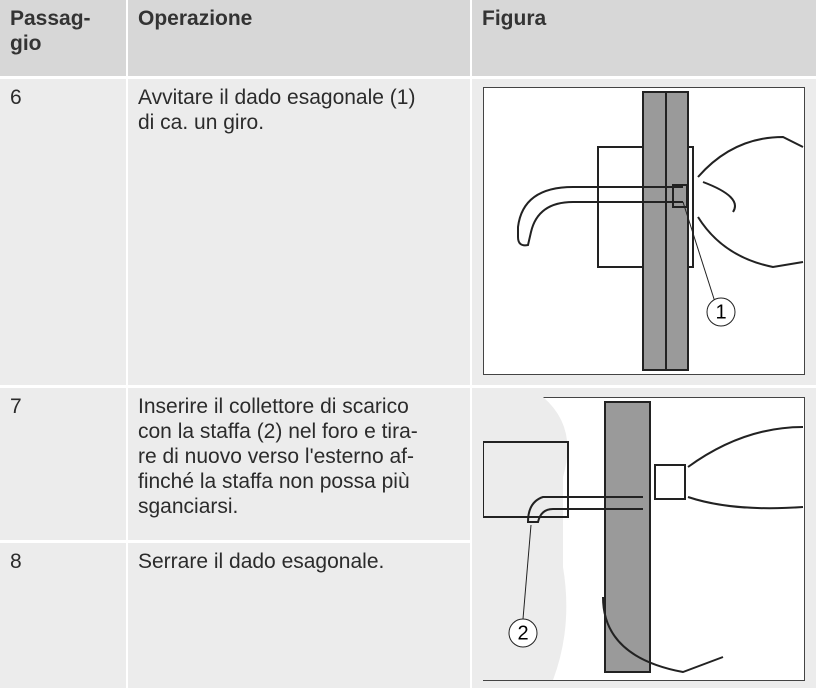 Image resolution: width=816 pixels, height=688 pixels. Describe the element at coordinates (188, 506) in the screenshot. I see `operation-text: sganciarsi.` at that location.